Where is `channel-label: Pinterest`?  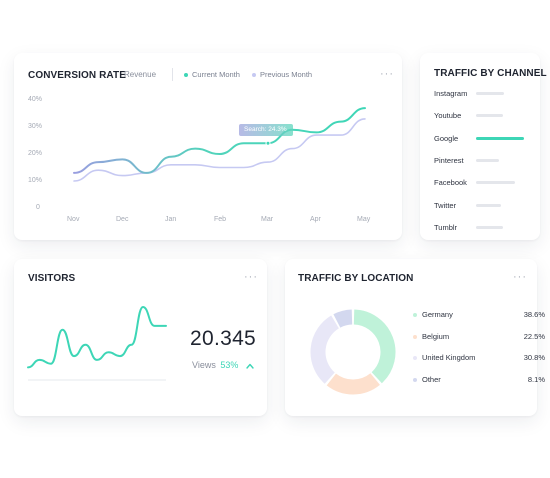
channel-label: Pinterest is located at coordinates (449, 160).